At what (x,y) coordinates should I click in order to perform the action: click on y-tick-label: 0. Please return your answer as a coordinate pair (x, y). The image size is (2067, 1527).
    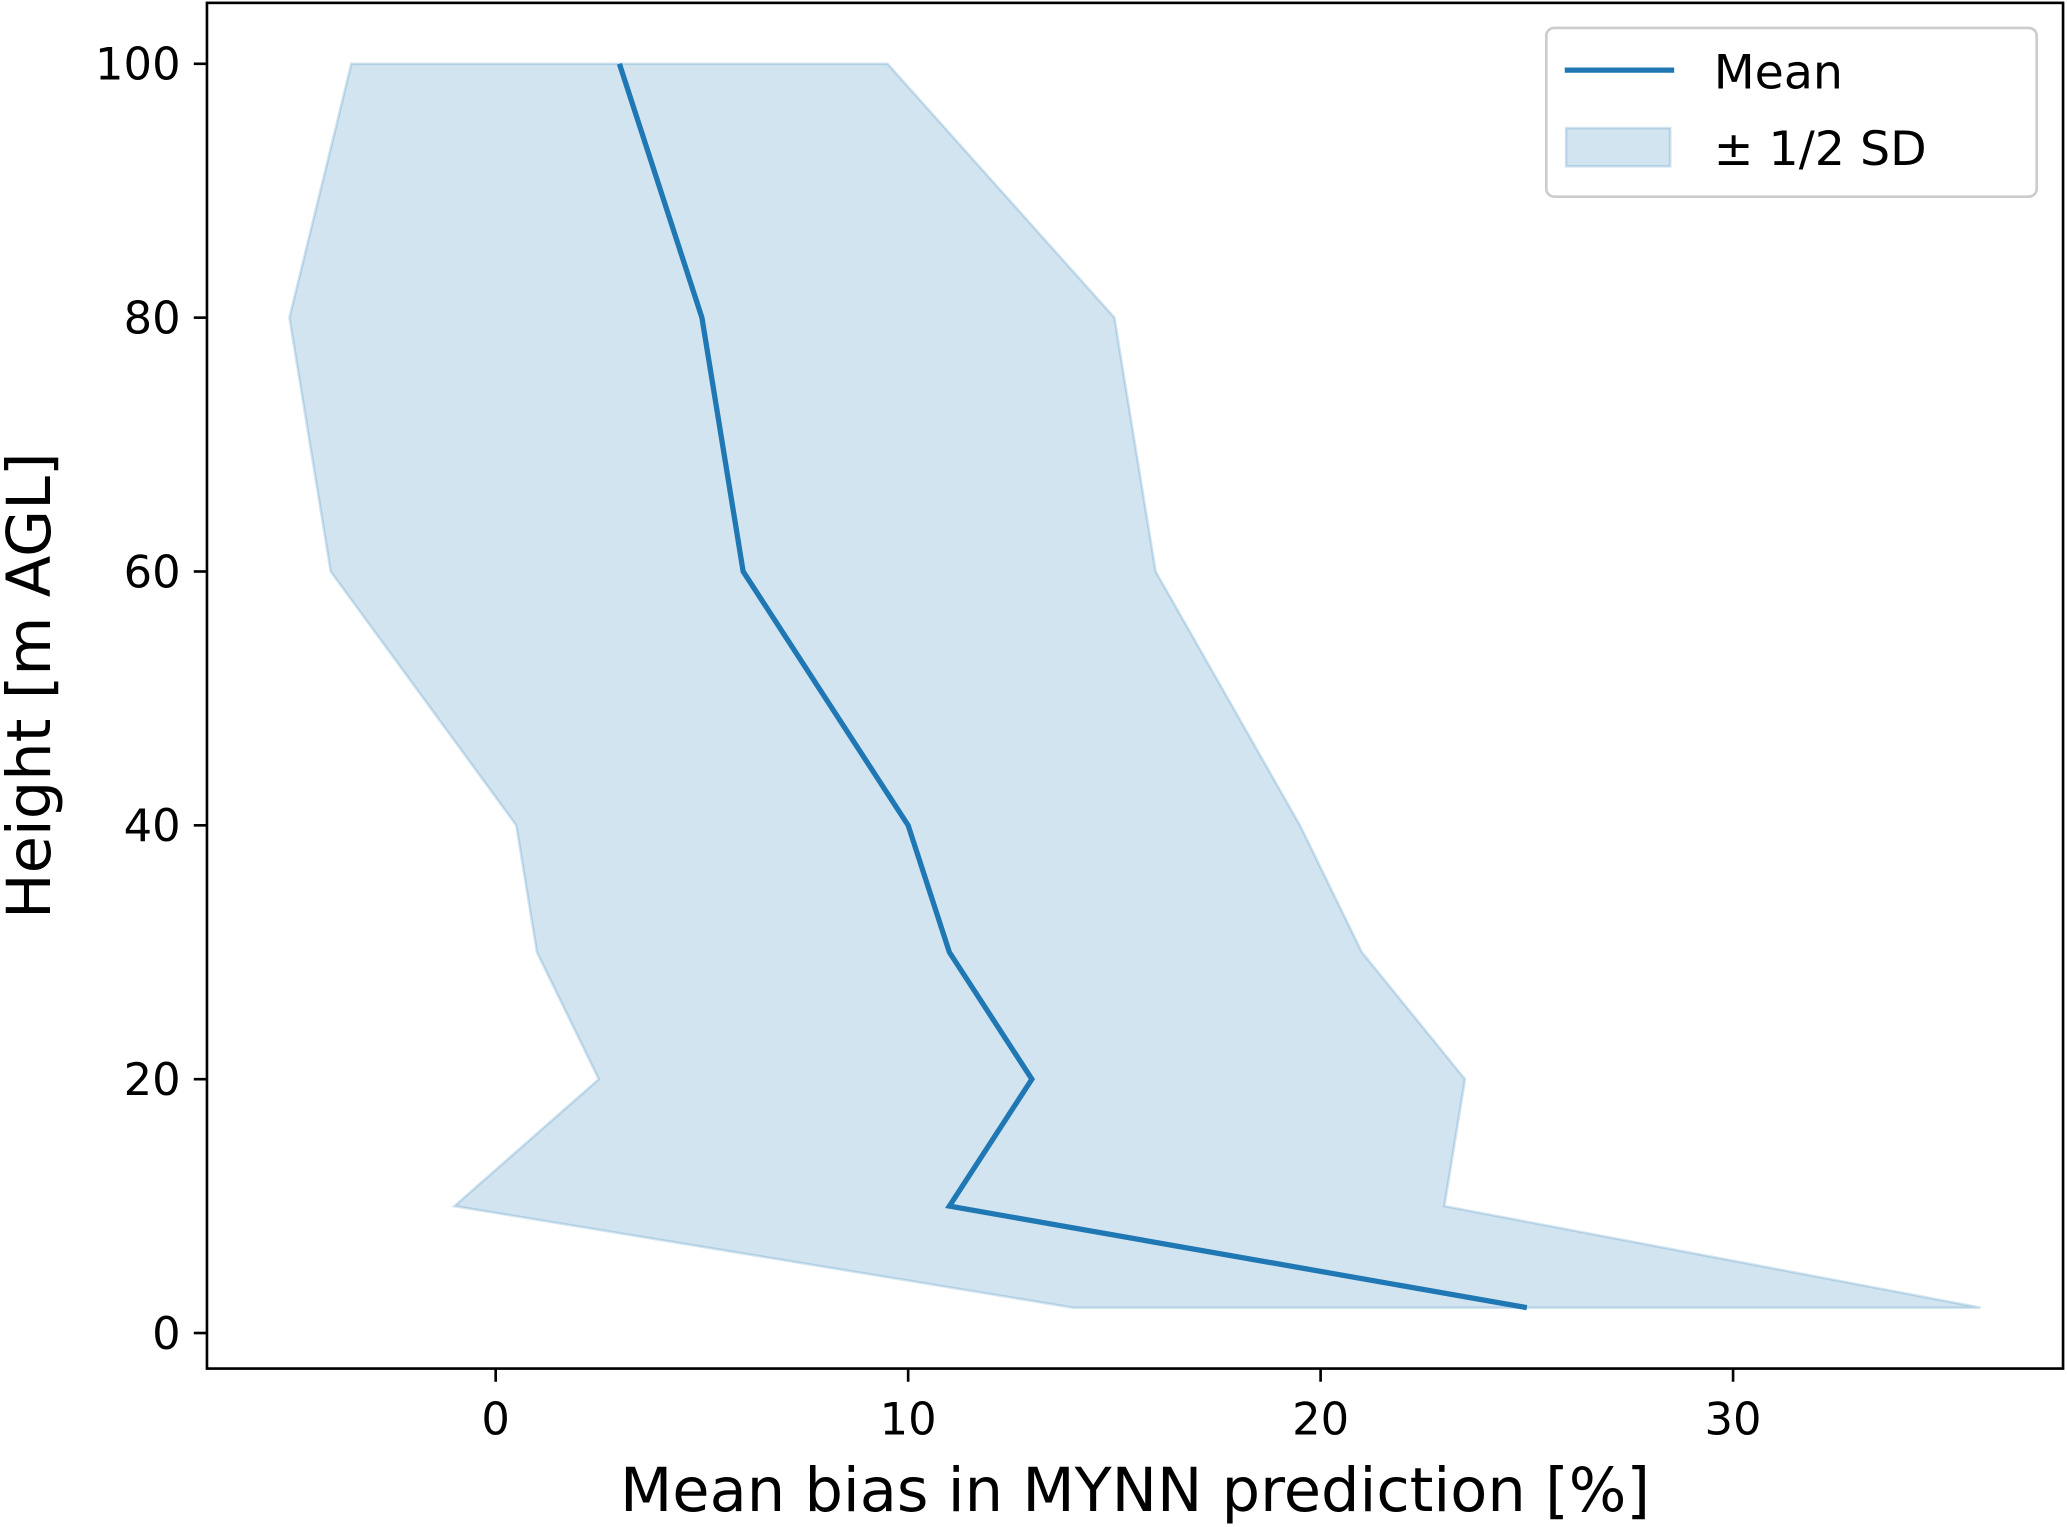
    Looking at the image, I should click on (166, 1333).